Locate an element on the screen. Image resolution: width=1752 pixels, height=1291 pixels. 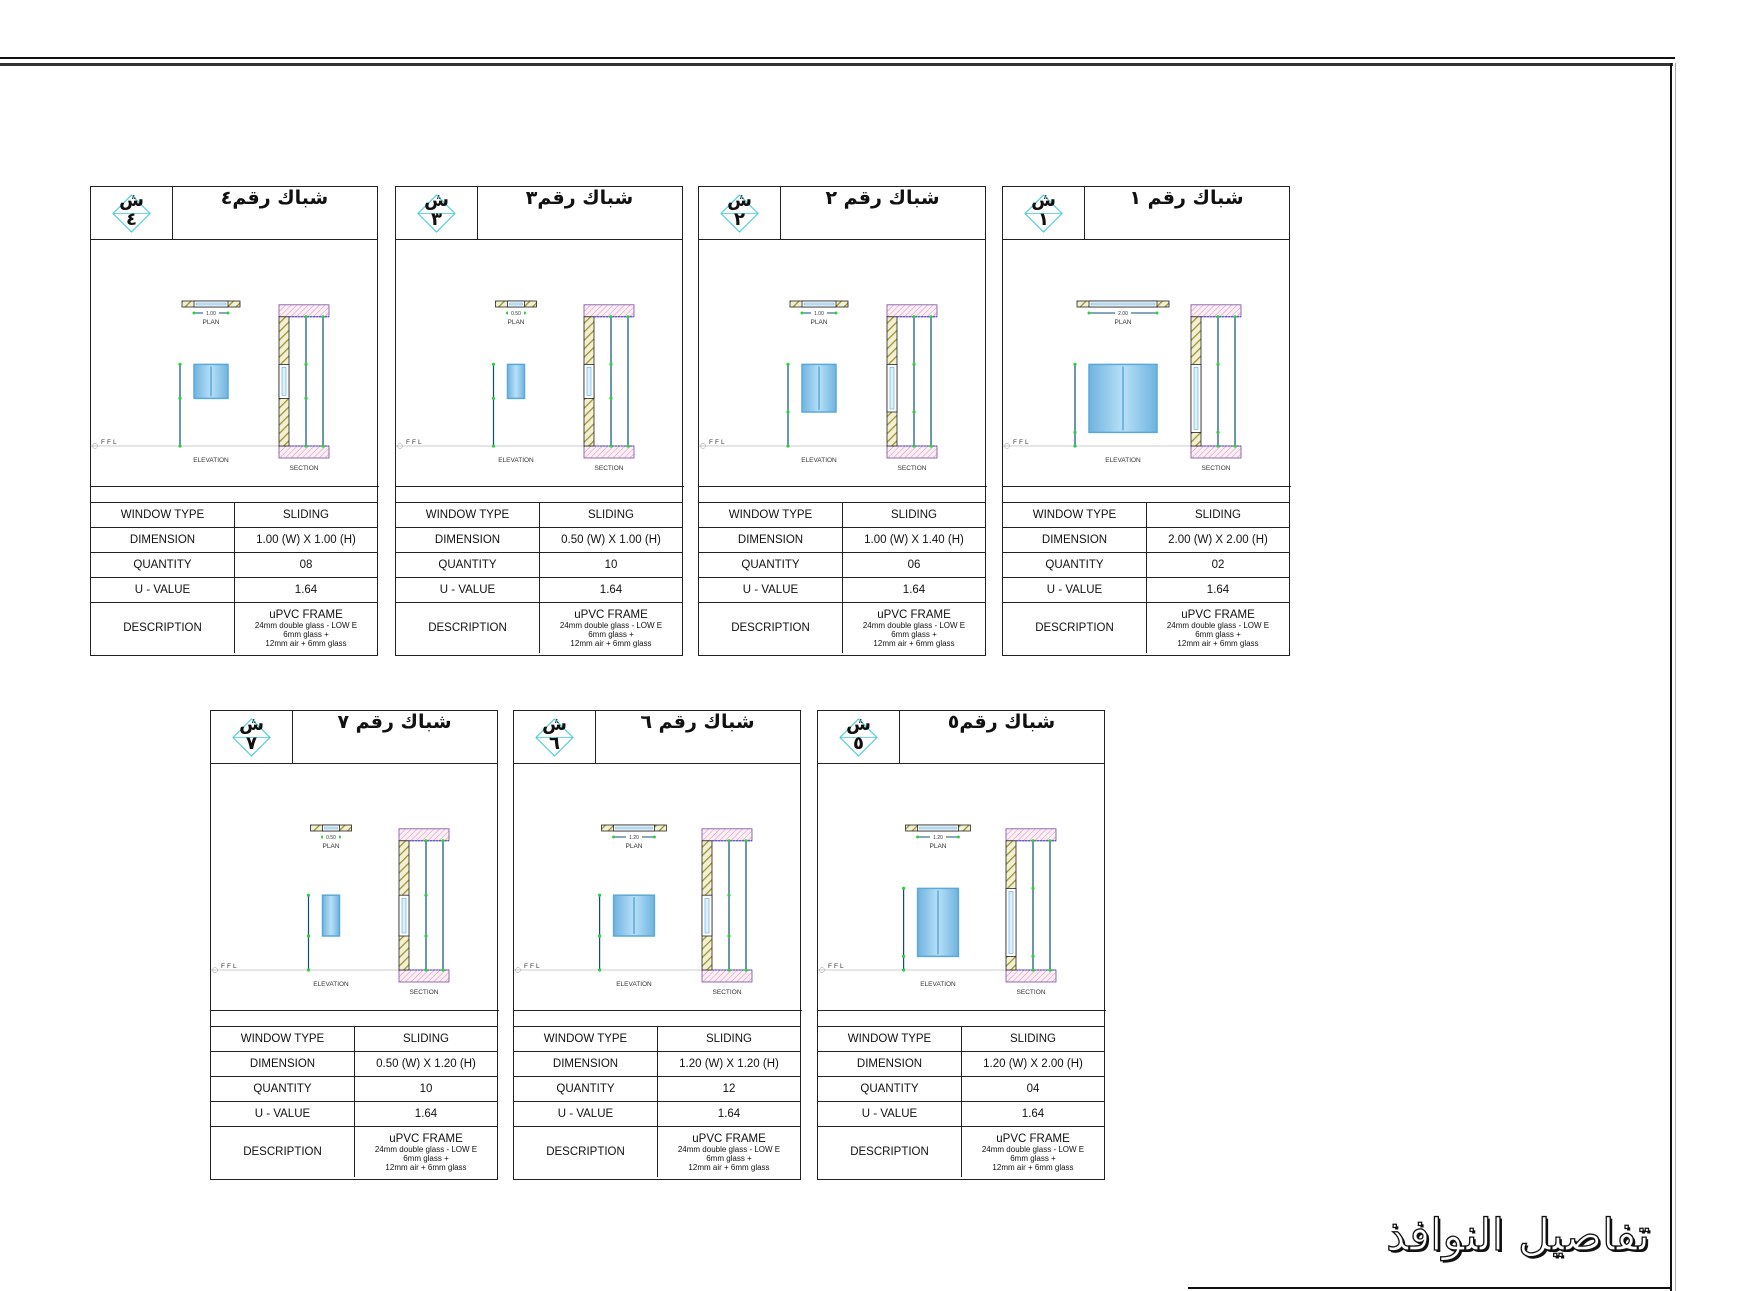
card-header: ش ٤ شباك رقم٤ is located at coordinates (234, 213).